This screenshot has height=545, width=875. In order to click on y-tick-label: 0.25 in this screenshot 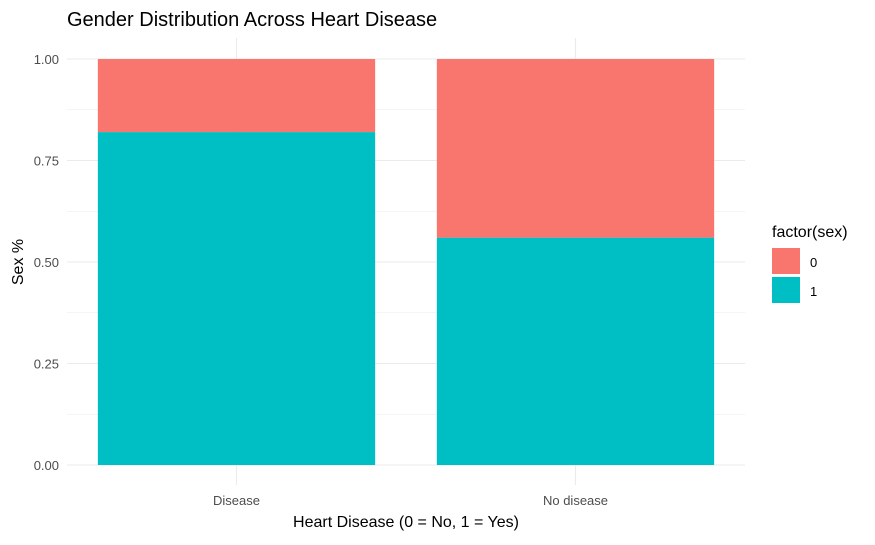, I will do `click(46, 364)`.